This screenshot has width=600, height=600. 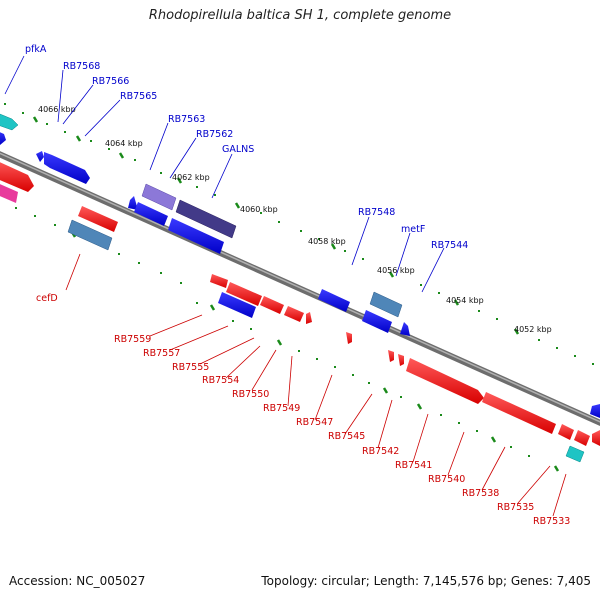 I want to click on tick-label: 4064 kbp, so click(x=124, y=143).